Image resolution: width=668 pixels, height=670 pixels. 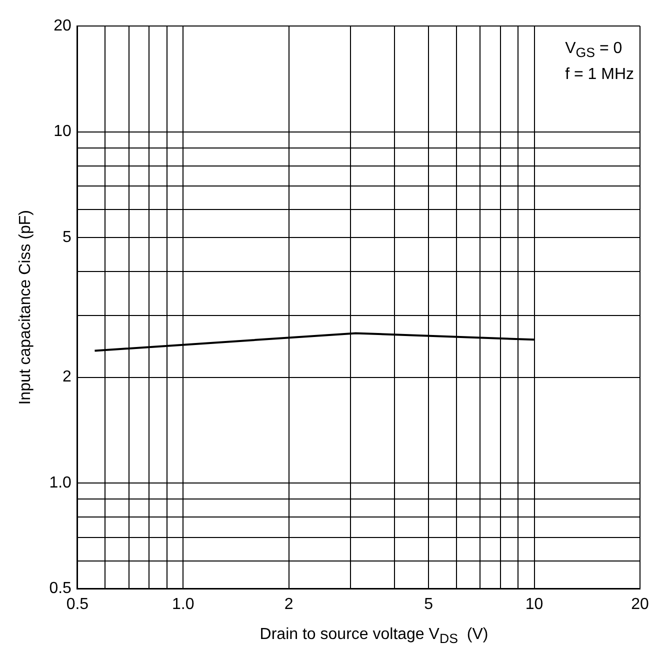 What do you see at coordinates (374, 636) in the screenshot?
I see `x-axis-title: Drain to source voltage V$_{DS}$ (V)` at bounding box center [374, 636].